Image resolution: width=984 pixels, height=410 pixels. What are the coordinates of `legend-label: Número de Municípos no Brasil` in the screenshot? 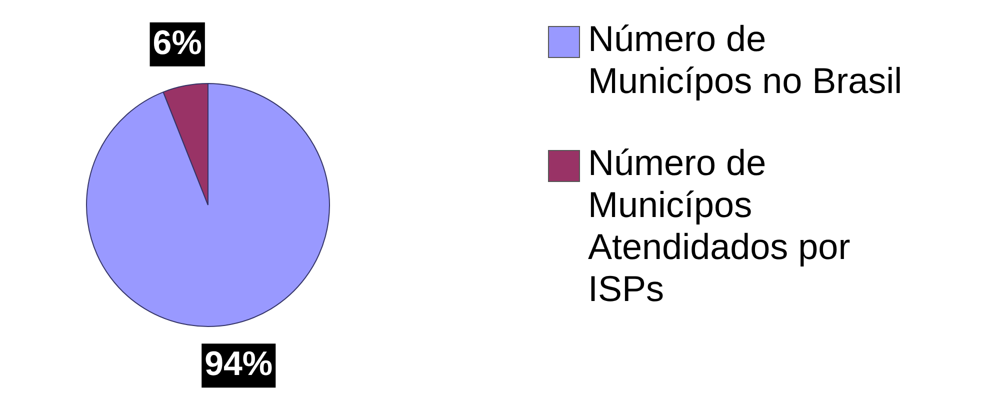 It's located at (746, 60).